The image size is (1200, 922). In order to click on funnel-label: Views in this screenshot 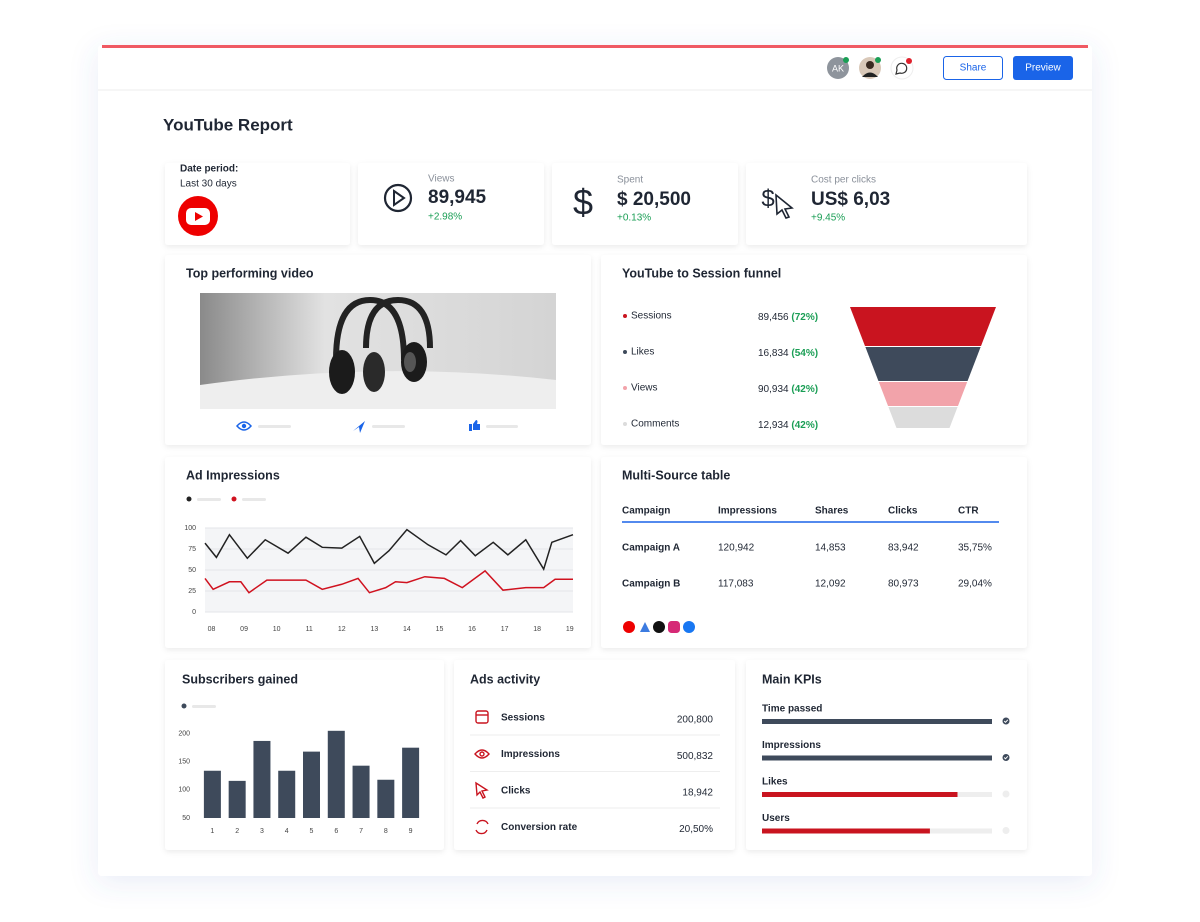, I will do `click(644, 388)`.